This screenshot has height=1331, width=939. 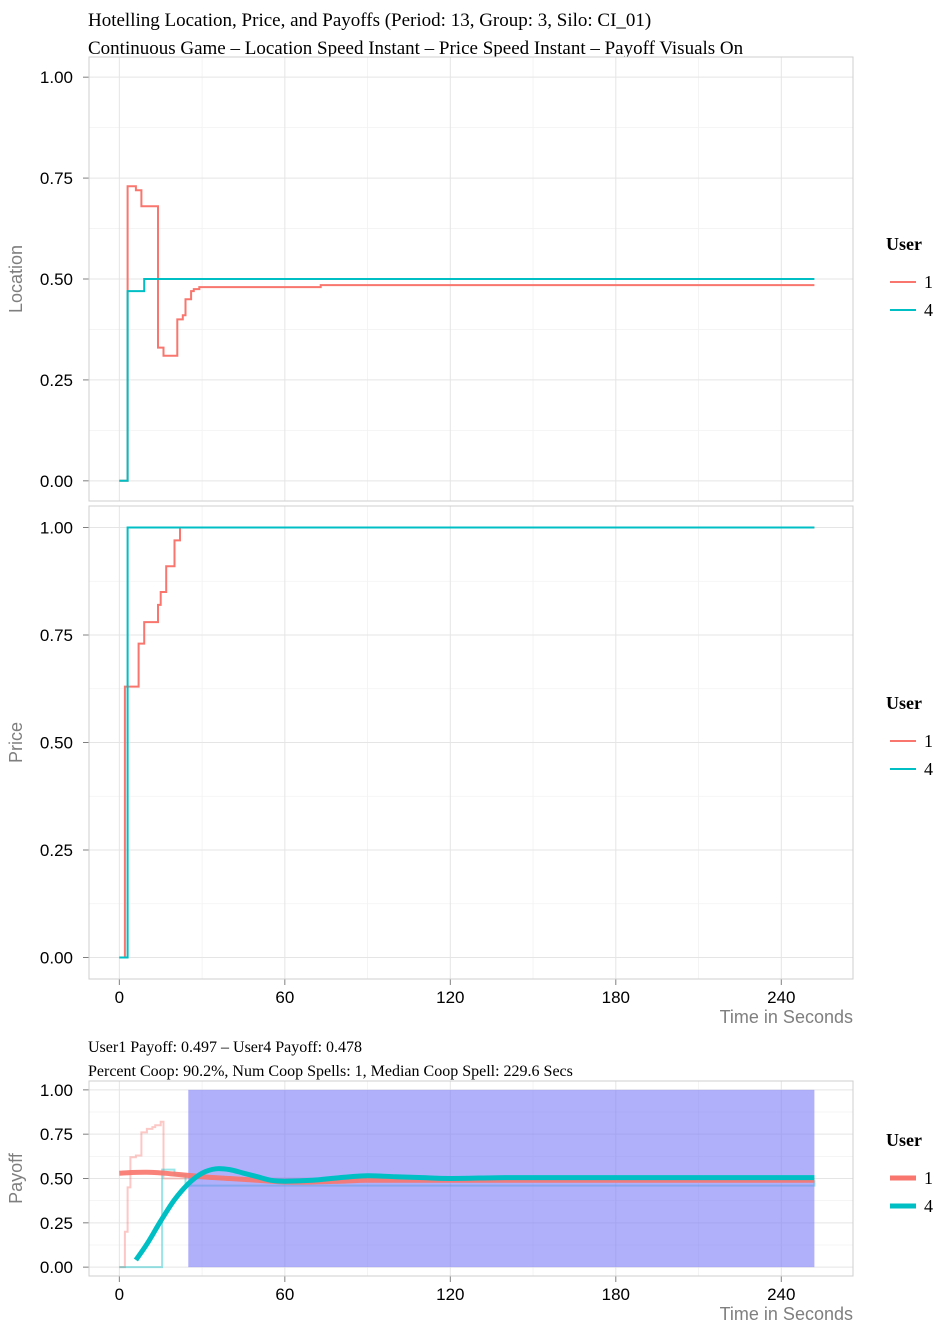 I want to click on panel-border, so click(x=471, y=1178).